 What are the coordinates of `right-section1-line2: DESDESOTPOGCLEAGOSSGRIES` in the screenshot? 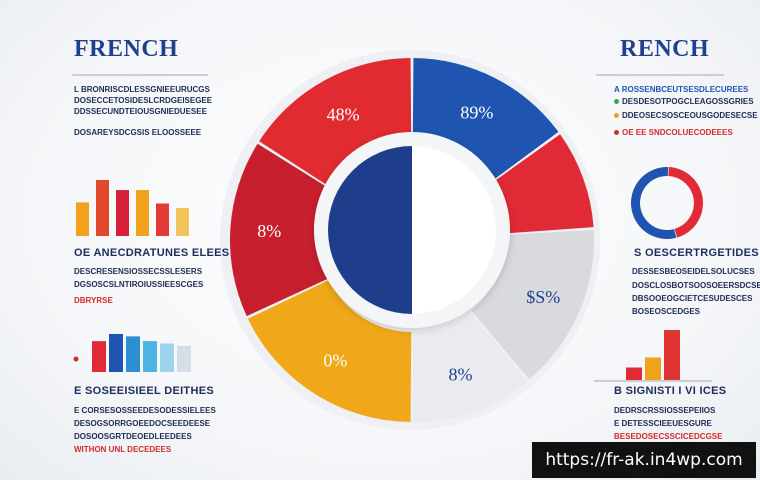 It's located at (684, 101).